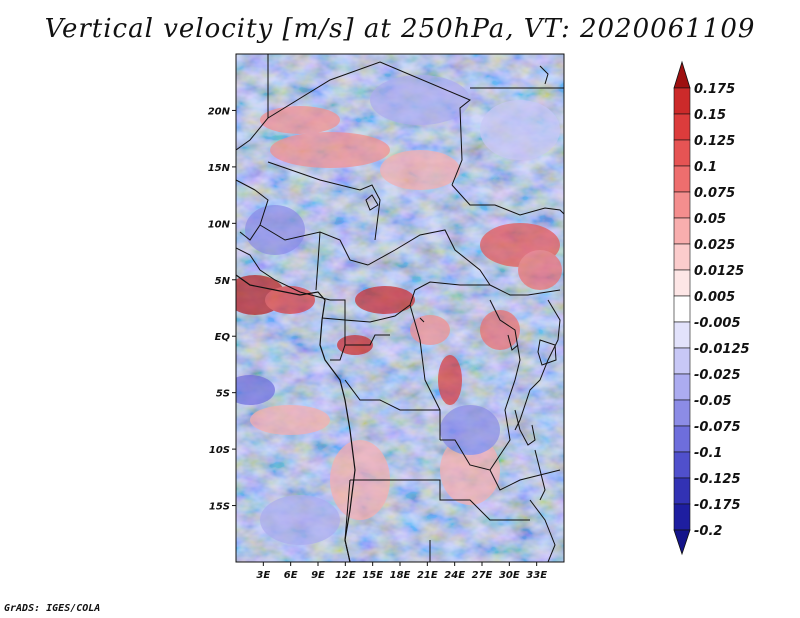  Describe the element at coordinates (682, 542) in the screenshot. I see `colorbar-bottom-arrow` at that location.